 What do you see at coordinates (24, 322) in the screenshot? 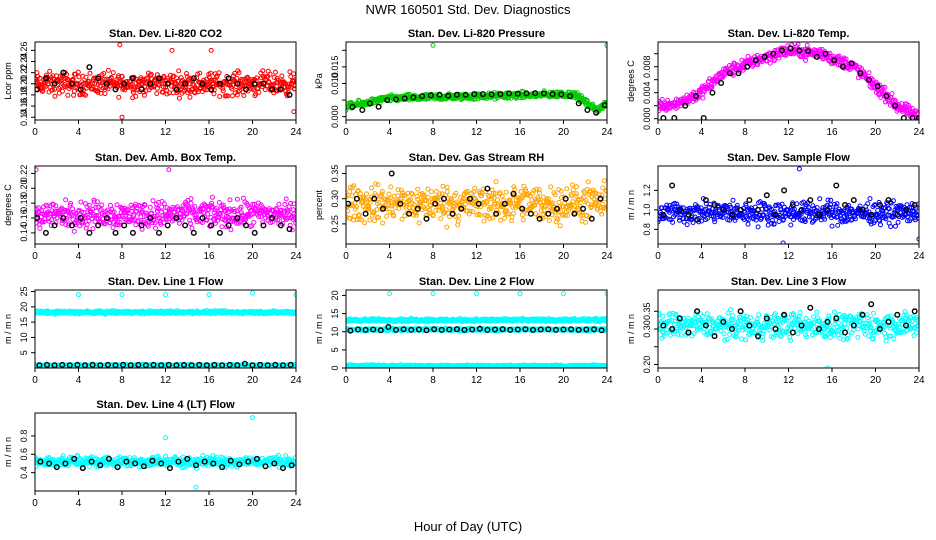
I see `y-tick-label: 15` at bounding box center [24, 322].